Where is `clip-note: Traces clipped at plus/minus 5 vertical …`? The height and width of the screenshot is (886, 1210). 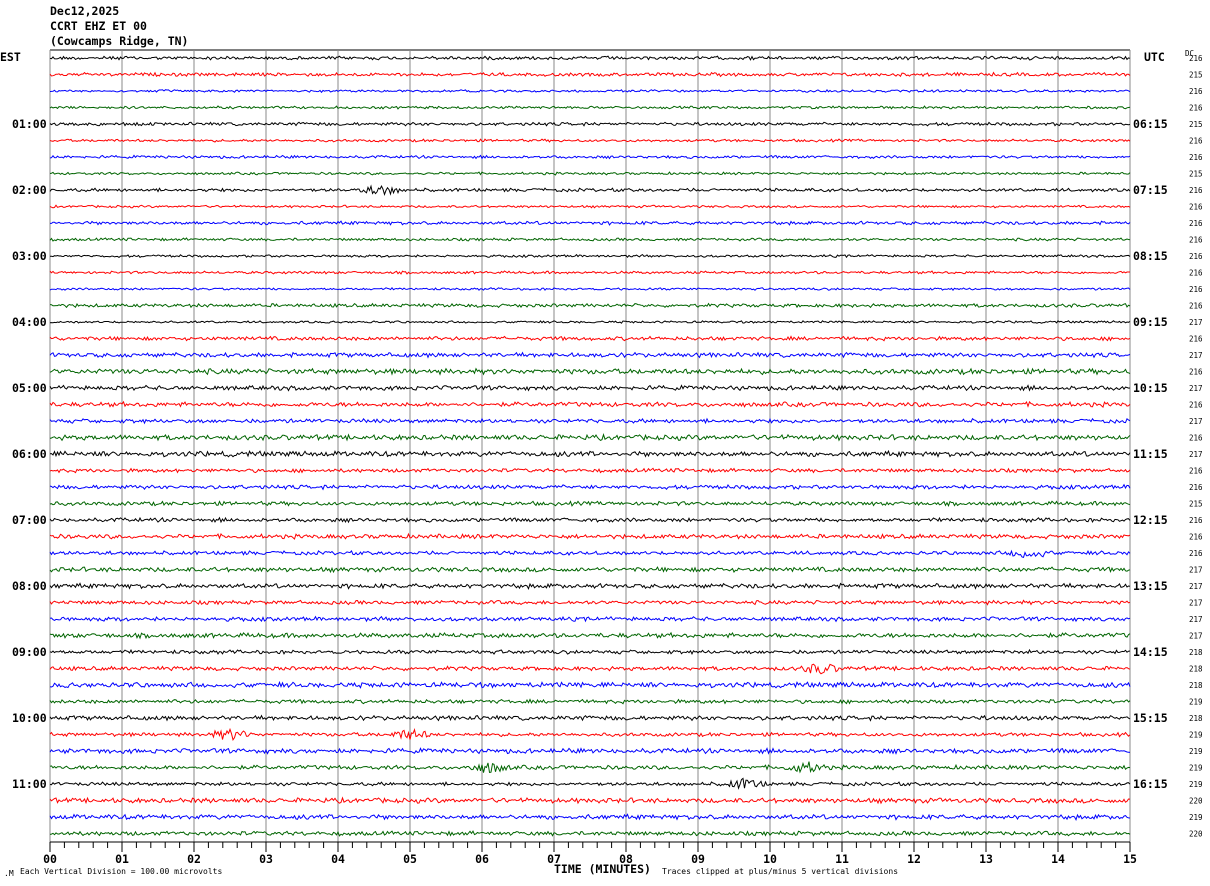 clip-note: Traces clipped at plus/minus 5 vertical … is located at coordinates (780, 871).